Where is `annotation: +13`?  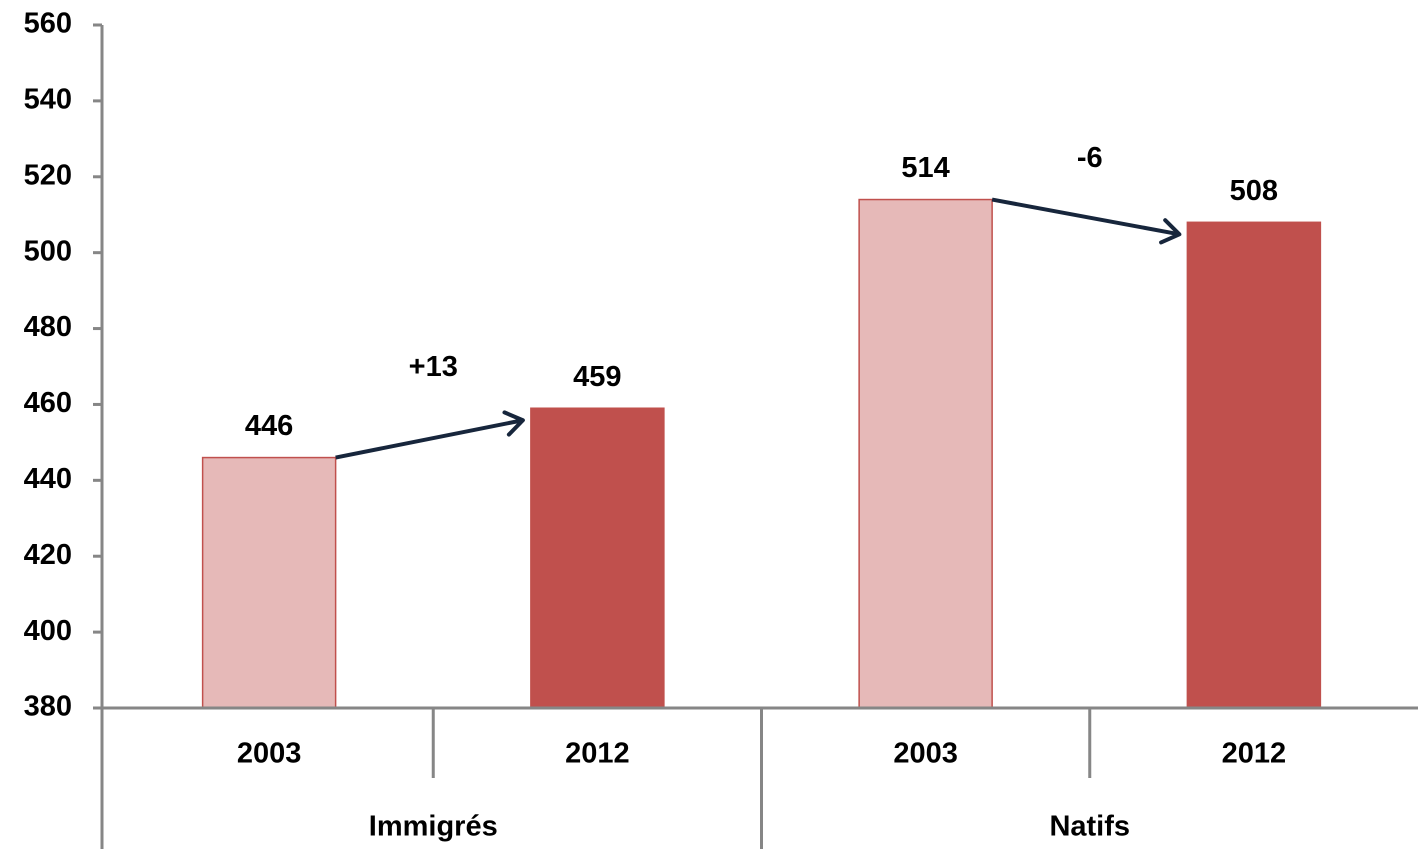 annotation: +13 is located at coordinates (433, 367).